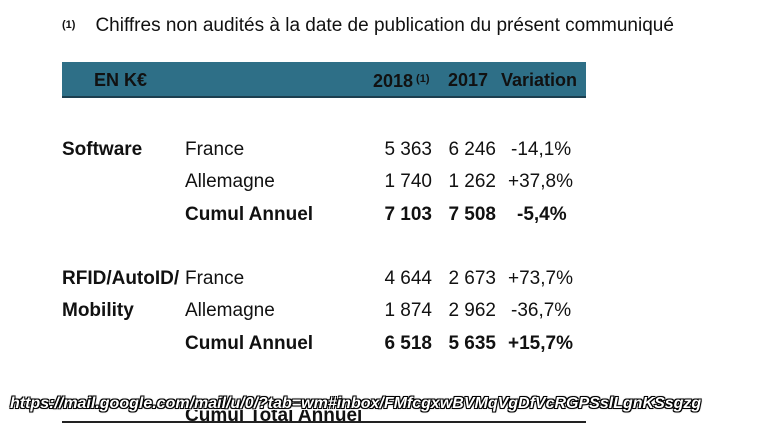  I want to click on row-value-2018-total: 7 103, so click(408, 214).